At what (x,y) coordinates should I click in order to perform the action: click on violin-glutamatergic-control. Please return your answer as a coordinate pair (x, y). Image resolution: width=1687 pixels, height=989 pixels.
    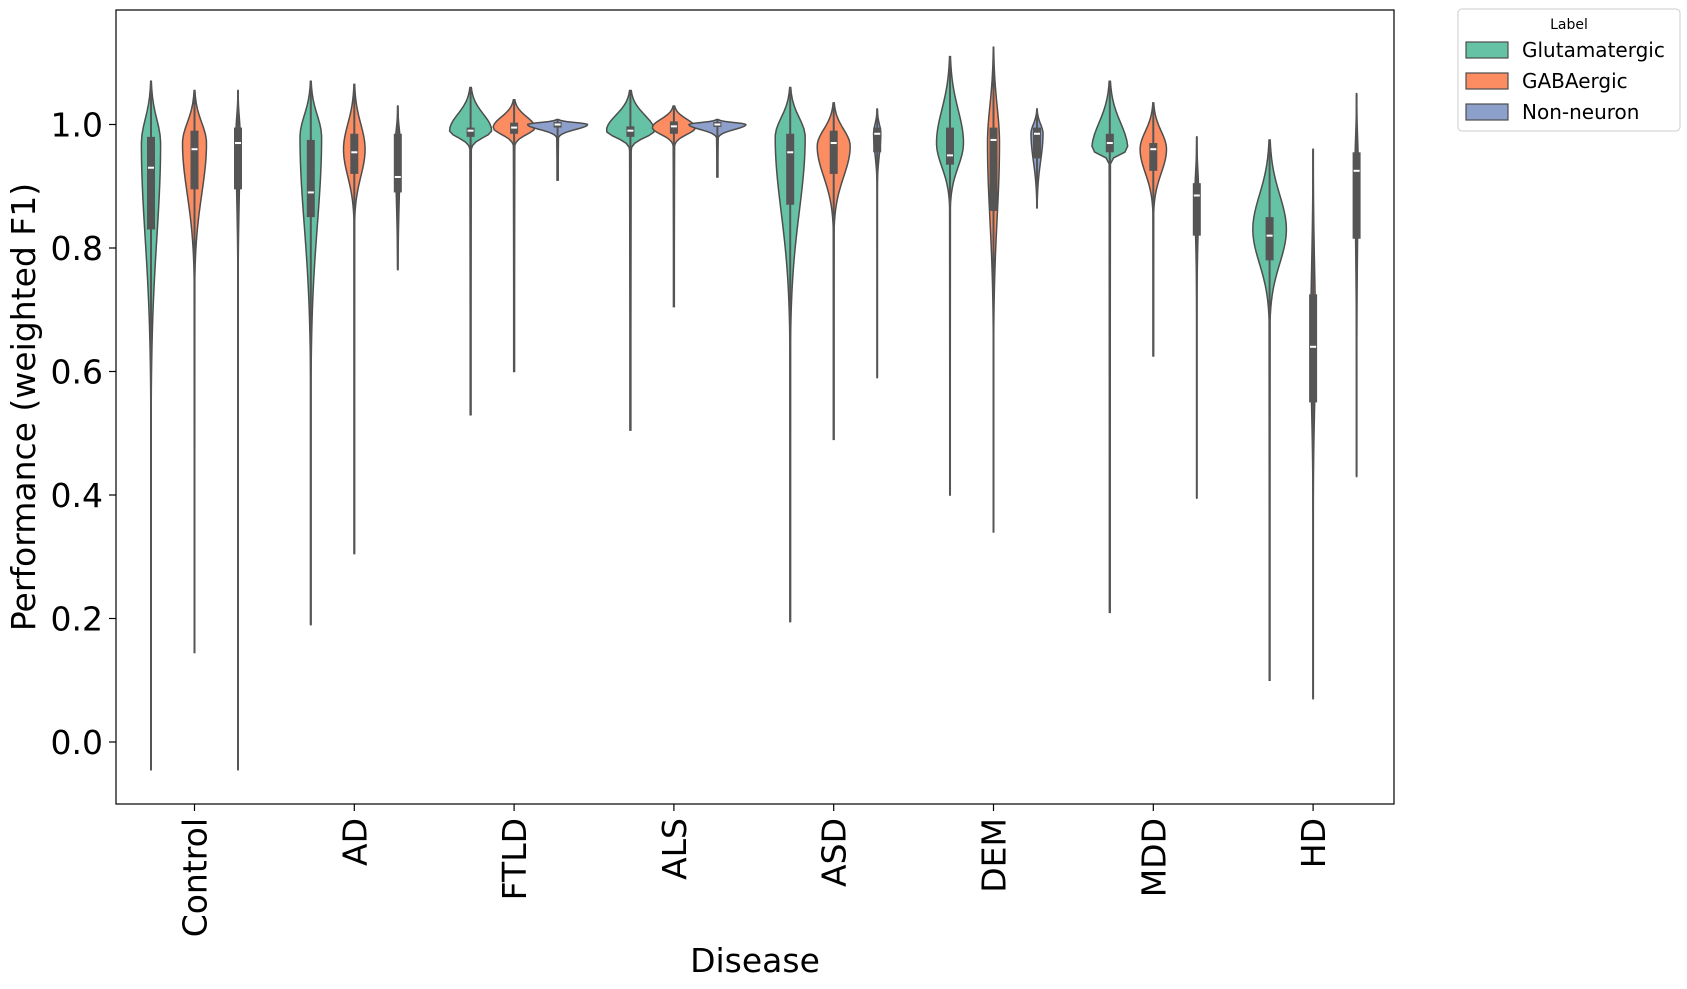
    Looking at the image, I should click on (151, 425).